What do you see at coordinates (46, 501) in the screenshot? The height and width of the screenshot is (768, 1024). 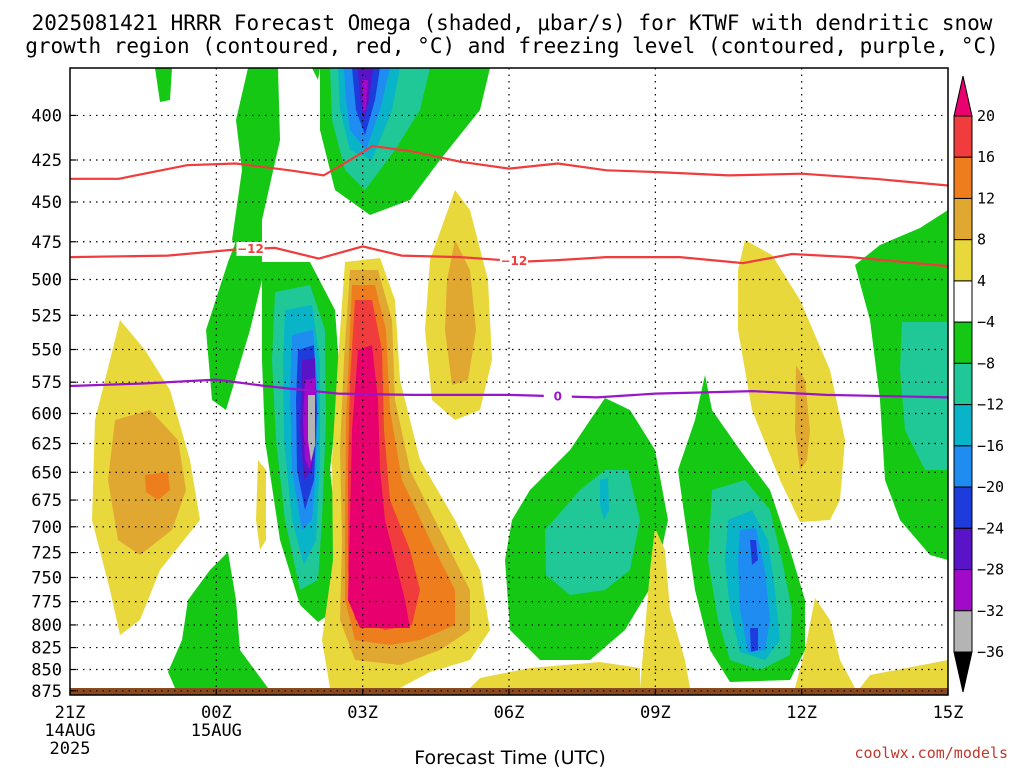 I see `y-tick-label: 675` at bounding box center [46, 501].